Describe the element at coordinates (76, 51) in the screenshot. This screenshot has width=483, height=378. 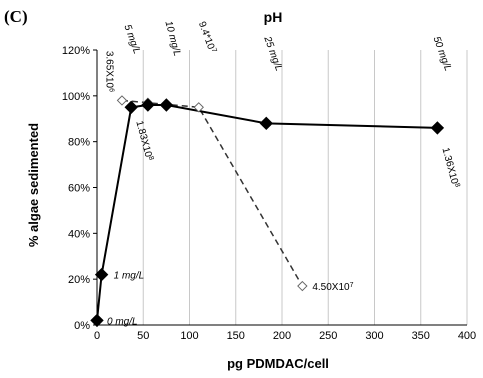
I see `y-tick-label: 120%` at that location.